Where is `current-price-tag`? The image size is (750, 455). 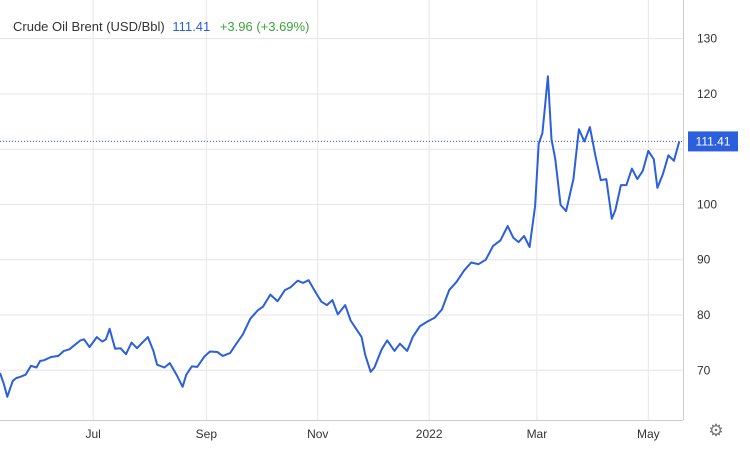 current-price-tag is located at coordinates (713, 141).